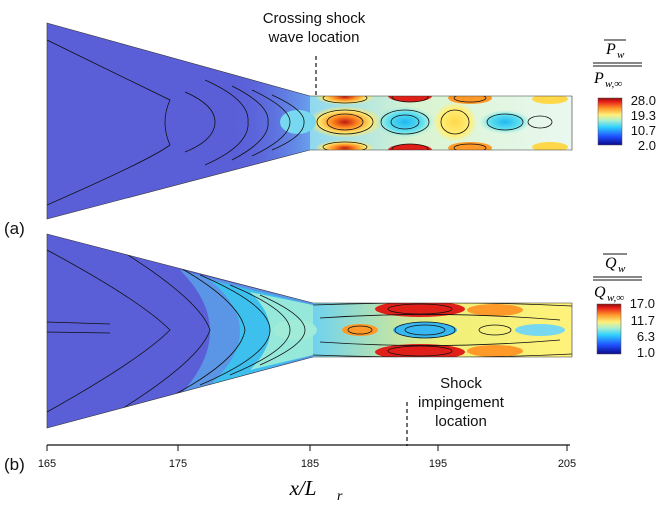 The width and height of the screenshot is (664, 505). I want to click on colorbar-a-tick-1: 19.3, so click(643, 115).